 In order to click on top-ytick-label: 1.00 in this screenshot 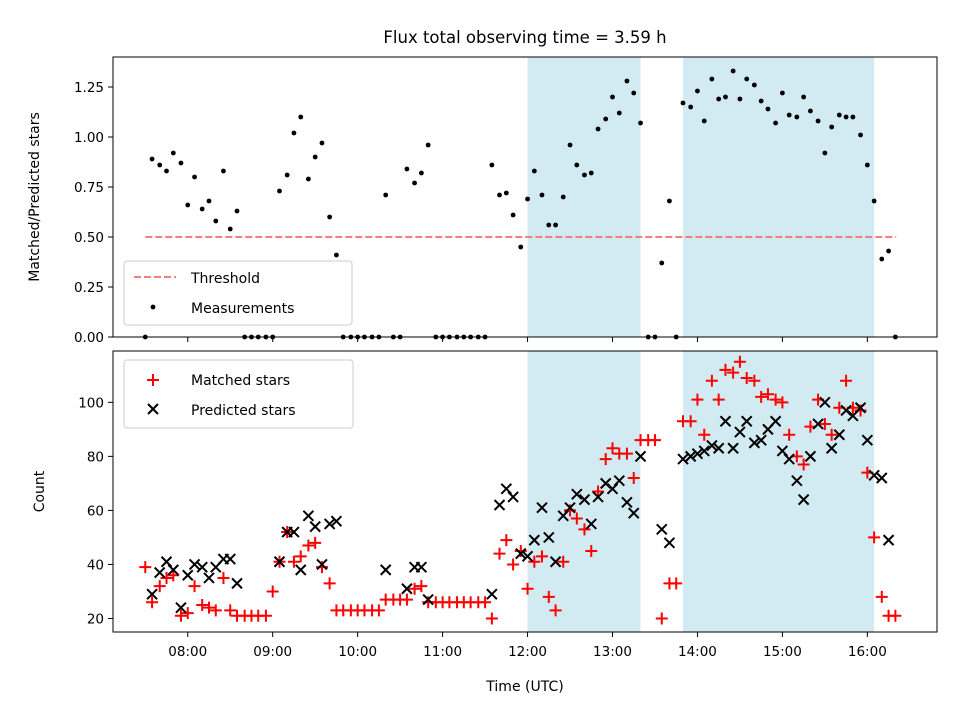, I will do `click(89, 138)`.